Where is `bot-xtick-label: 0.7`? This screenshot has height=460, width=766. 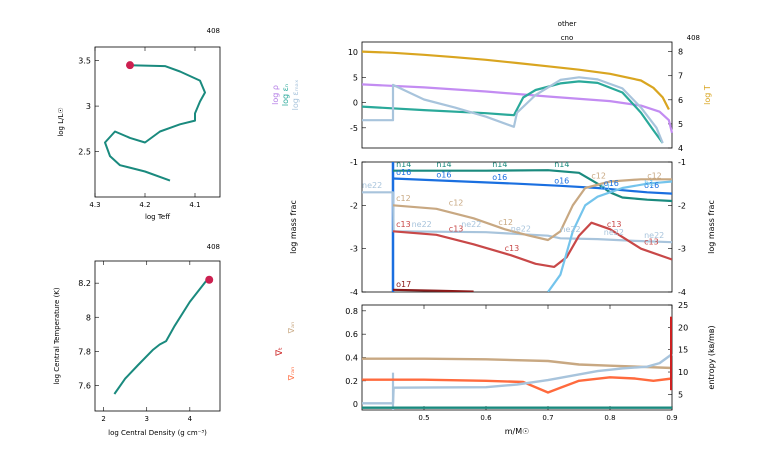
bot-xtick-label: 0.7 is located at coordinates (547, 418).